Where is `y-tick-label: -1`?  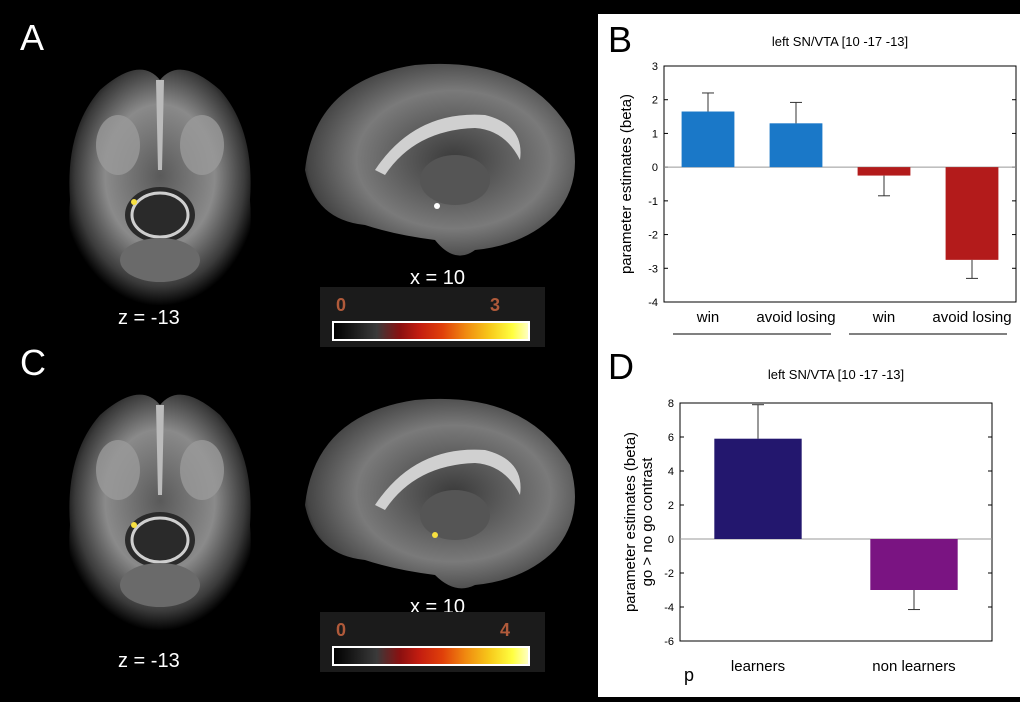
y-tick-label: -1 is located at coordinates (653, 202).